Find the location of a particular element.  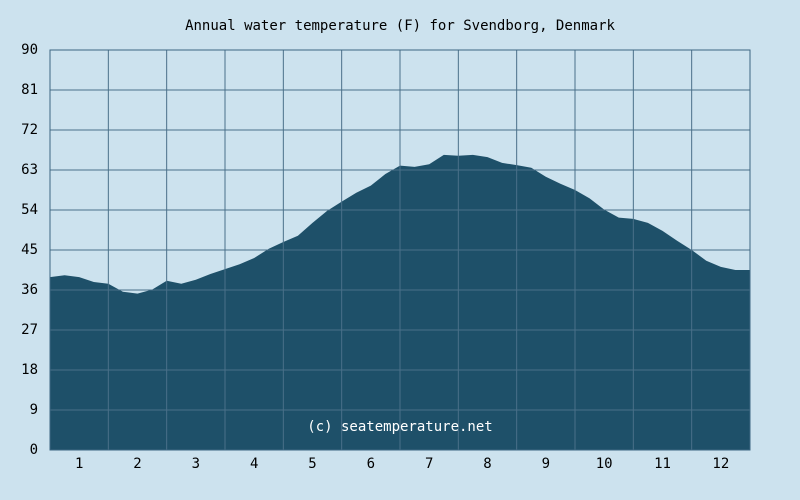

x-tick-label: 9 is located at coordinates (546, 464).